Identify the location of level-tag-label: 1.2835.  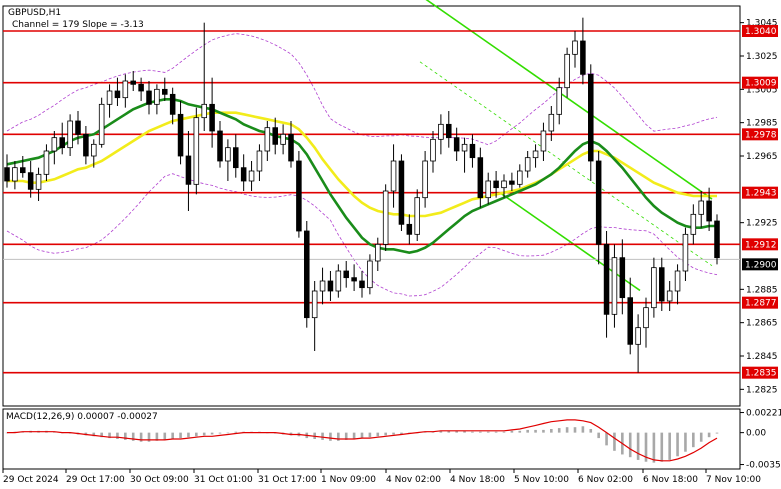
(761, 374).